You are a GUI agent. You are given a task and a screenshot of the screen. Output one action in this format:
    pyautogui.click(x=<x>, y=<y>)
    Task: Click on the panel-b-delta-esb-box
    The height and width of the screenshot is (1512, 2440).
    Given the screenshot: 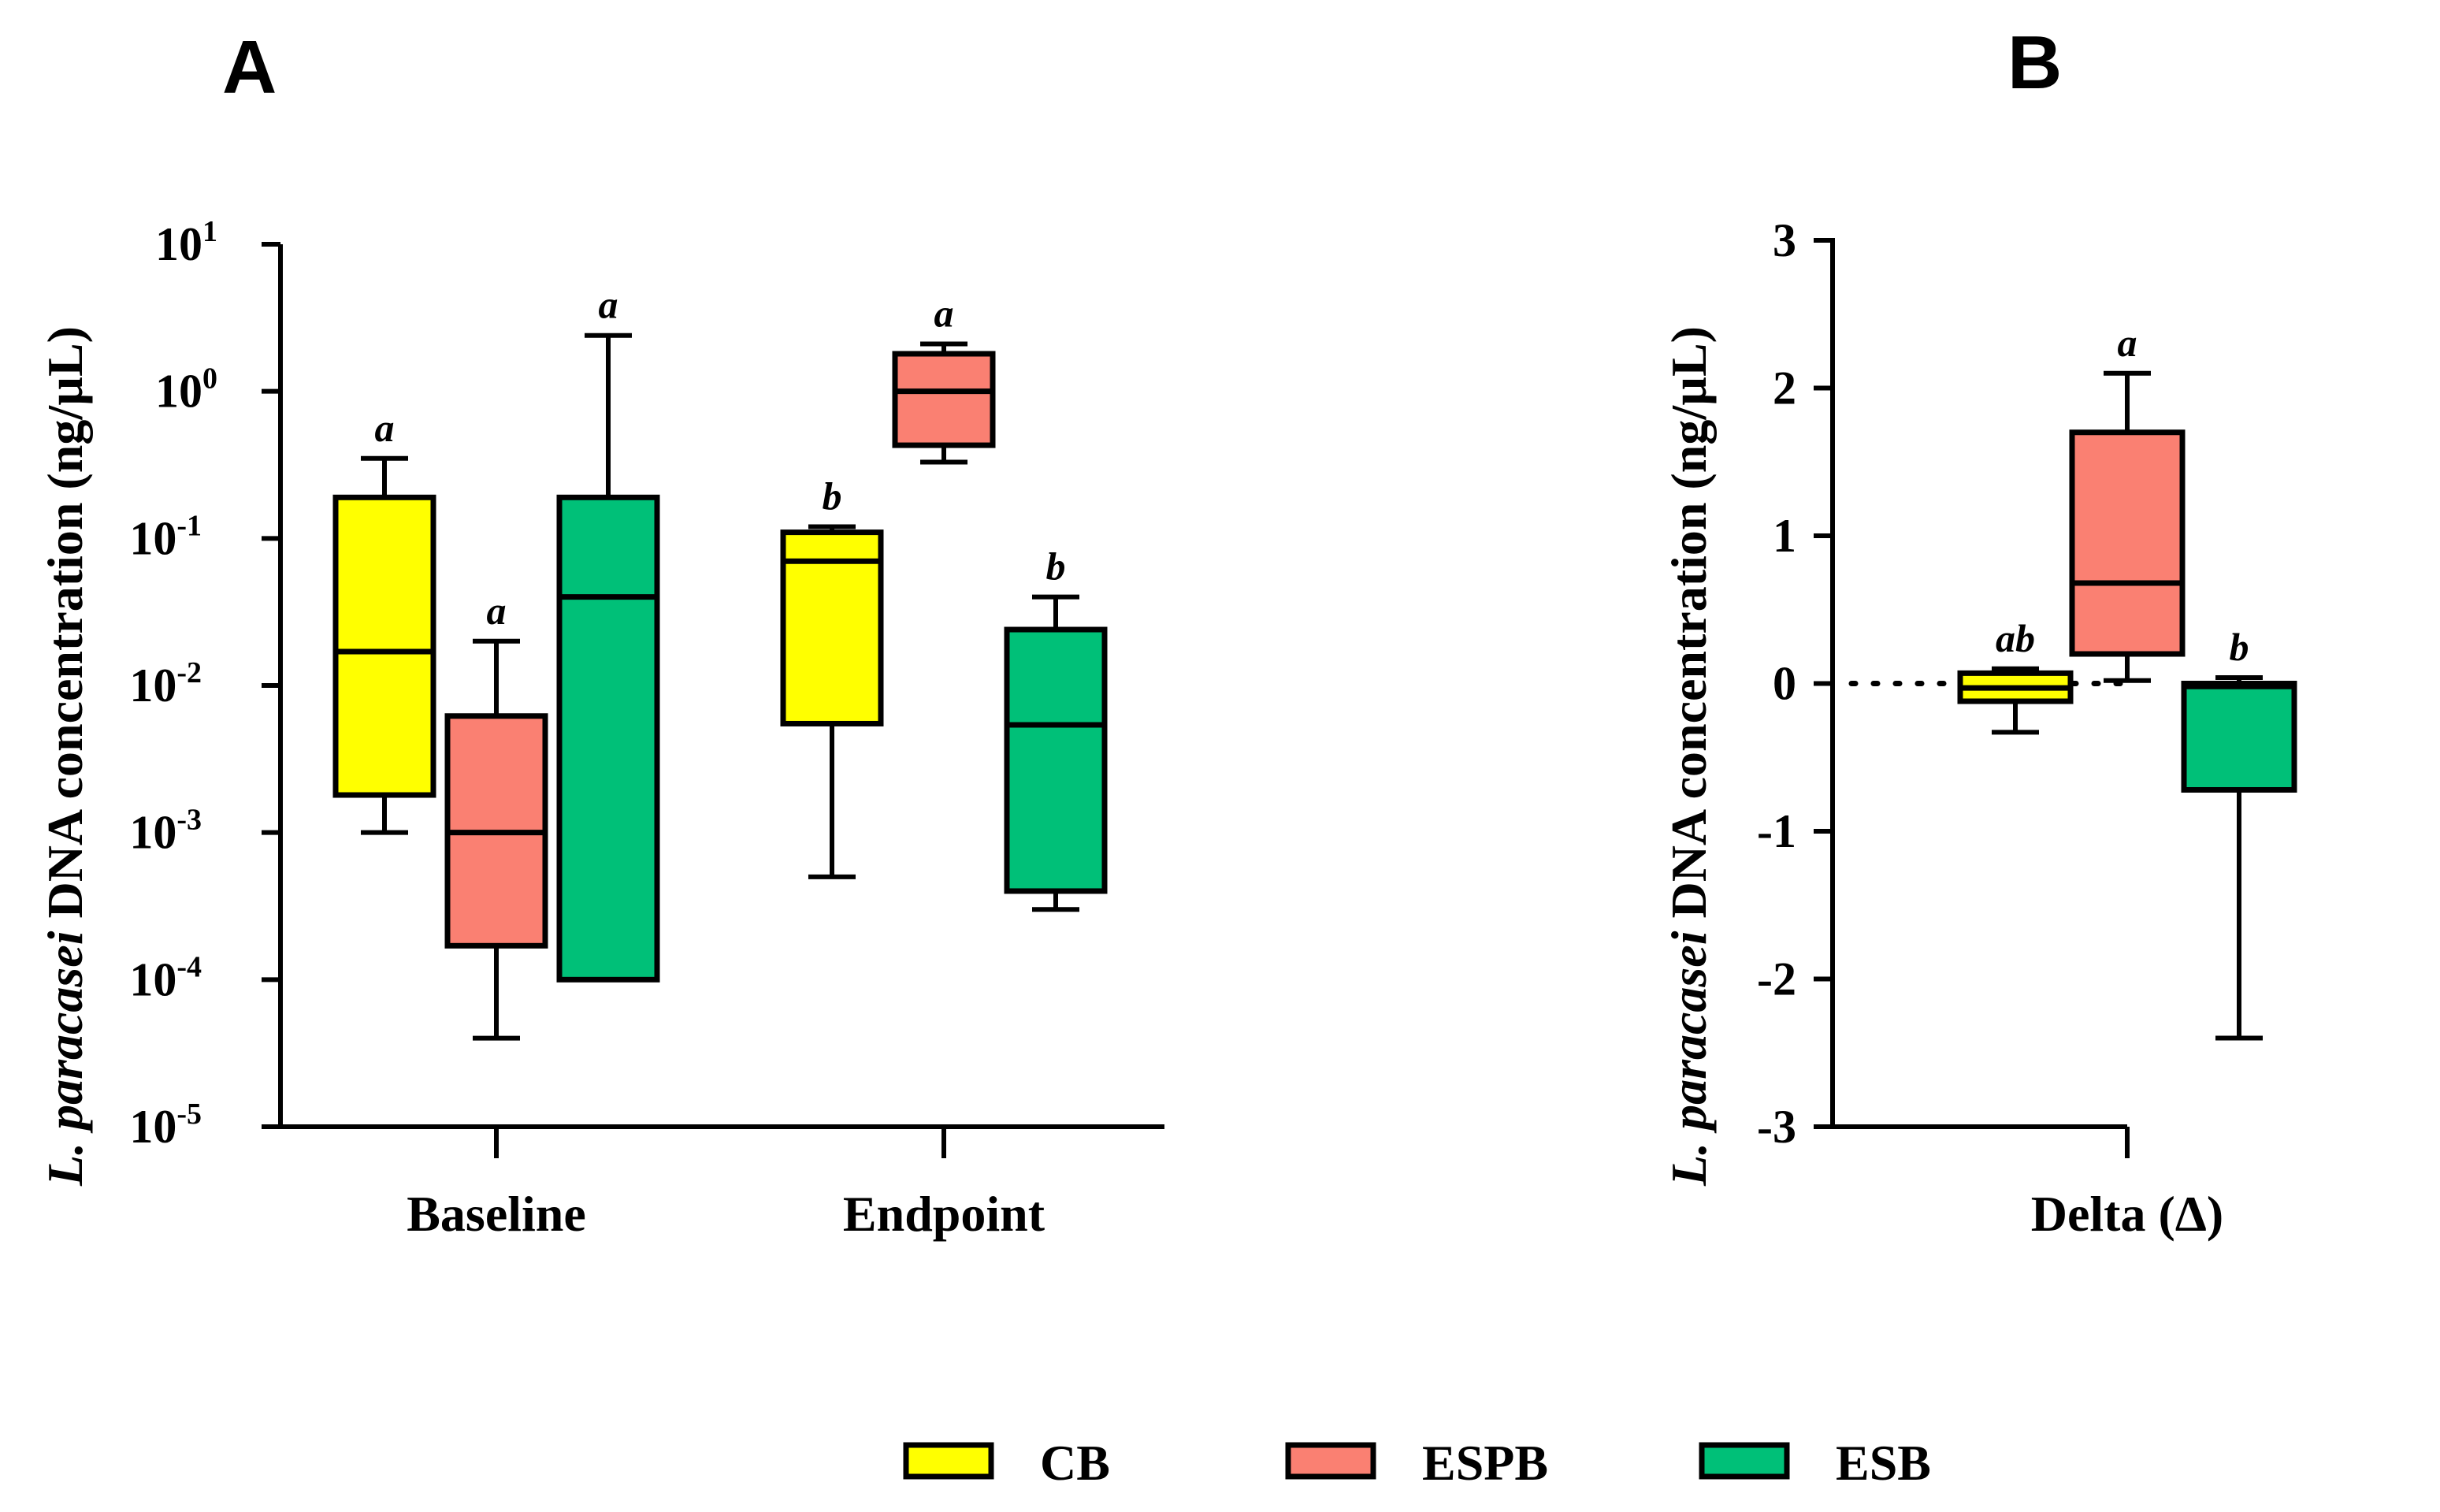 What is the action you would take?
    pyautogui.click(x=2239, y=737)
    